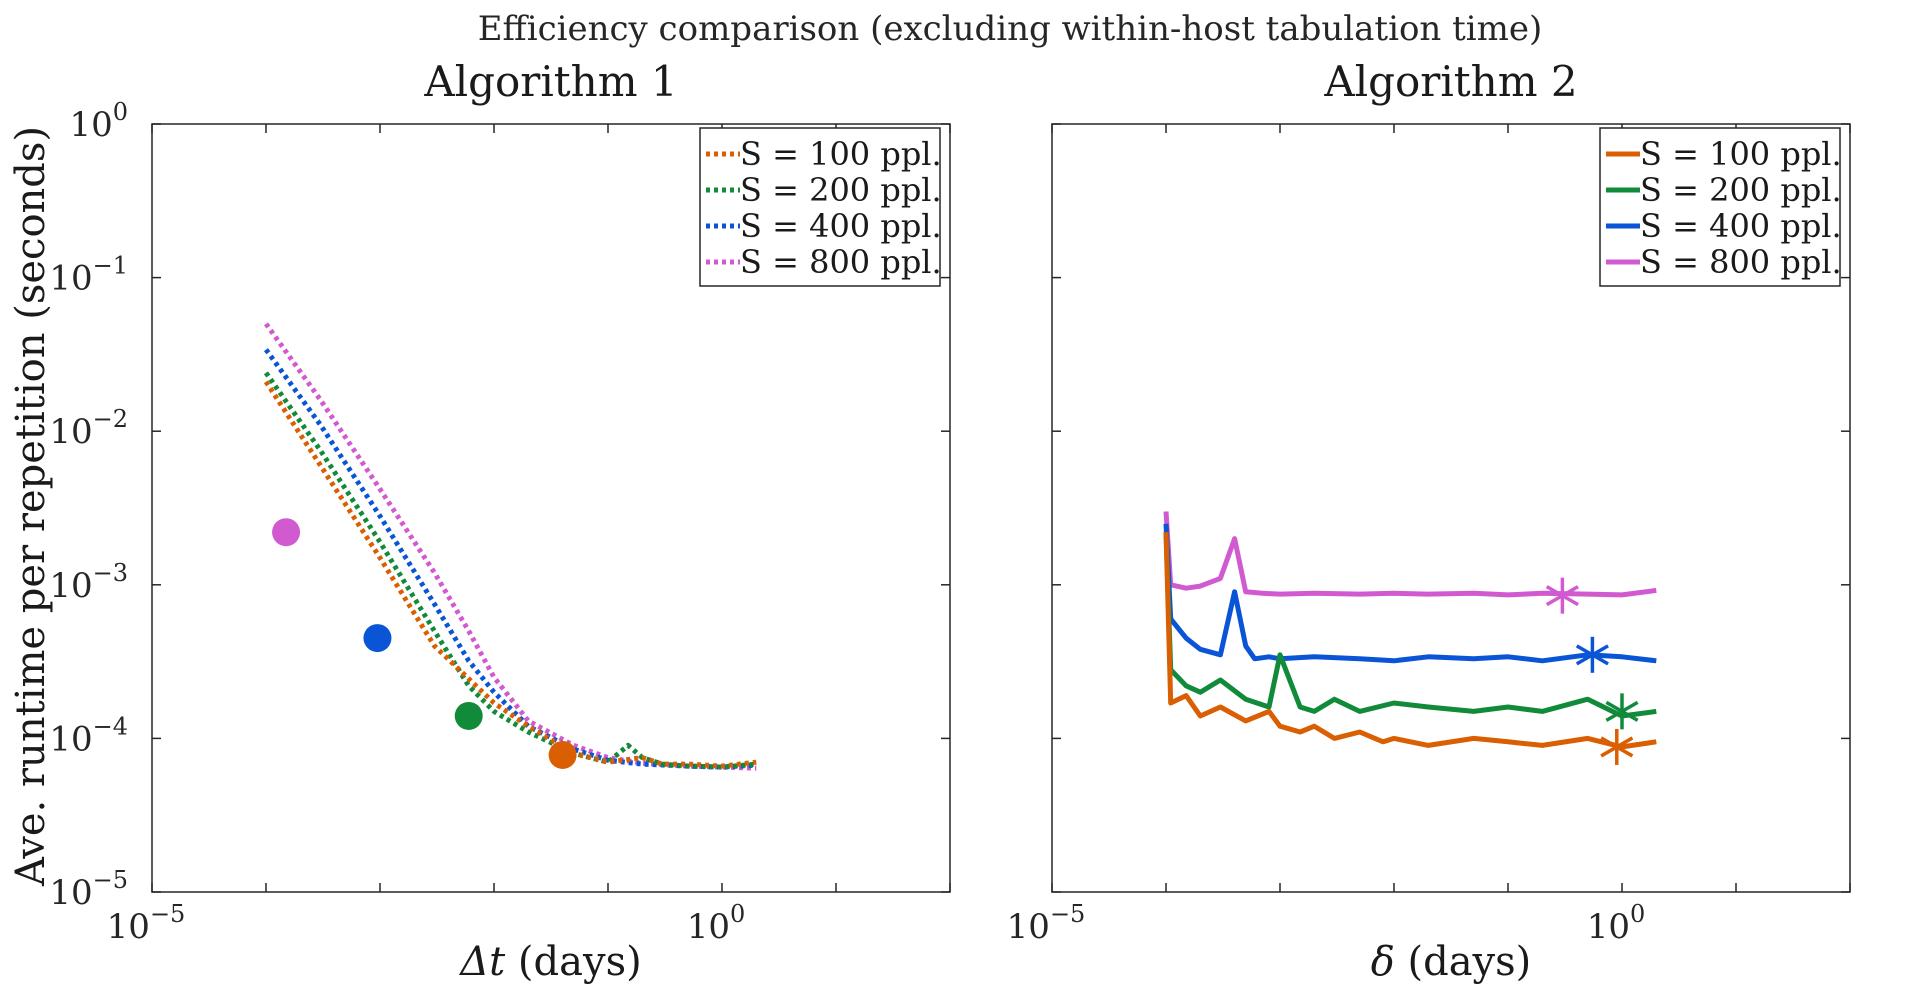 The width and height of the screenshot is (1920, 1001). What do you see at coordinates (550, 81) in the screenshot?
I see `panel-title: Algorithm 1` at bounding box center [550, 81].